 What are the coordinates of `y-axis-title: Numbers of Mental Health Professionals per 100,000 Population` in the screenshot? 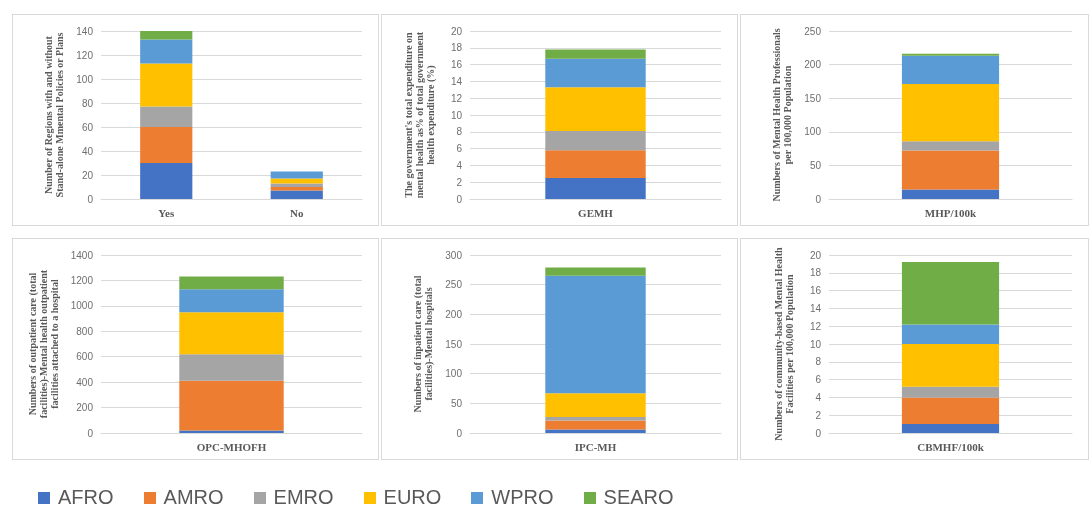 It's located at (782, 115).